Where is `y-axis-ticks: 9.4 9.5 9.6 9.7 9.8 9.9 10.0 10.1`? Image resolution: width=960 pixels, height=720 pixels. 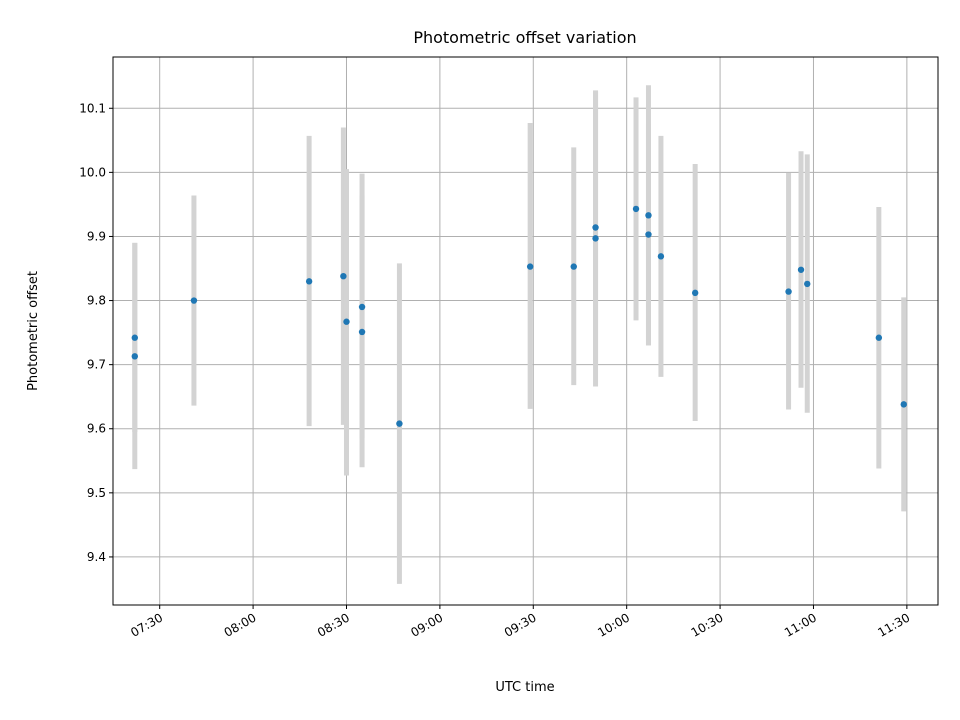 y-axis-ticks: 9.4 9.5 9.6 9.7 9.8 9.9 10.0 10.1 is located at coordinates (96, 332).